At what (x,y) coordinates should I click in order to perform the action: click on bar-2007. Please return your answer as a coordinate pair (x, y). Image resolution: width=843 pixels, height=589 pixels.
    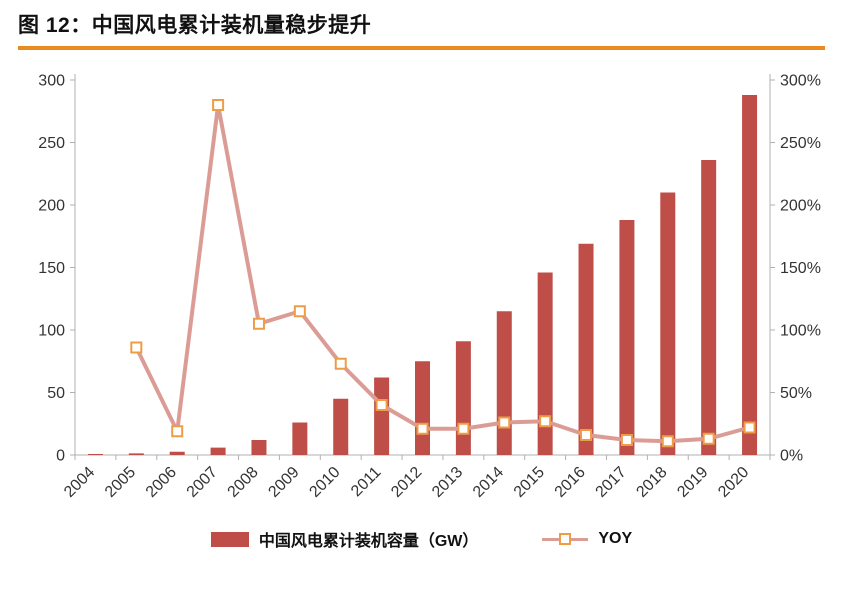
    Looking at the image, I should click on (218, 451).